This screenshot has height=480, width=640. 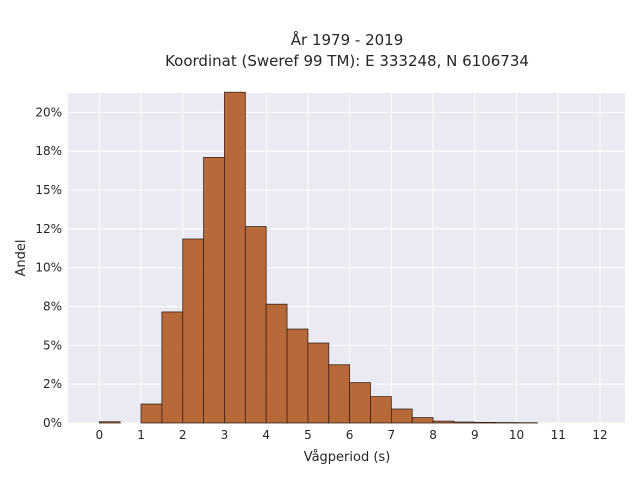 I want to click on y-tick-label: 0%, so click(x=52, y=423).